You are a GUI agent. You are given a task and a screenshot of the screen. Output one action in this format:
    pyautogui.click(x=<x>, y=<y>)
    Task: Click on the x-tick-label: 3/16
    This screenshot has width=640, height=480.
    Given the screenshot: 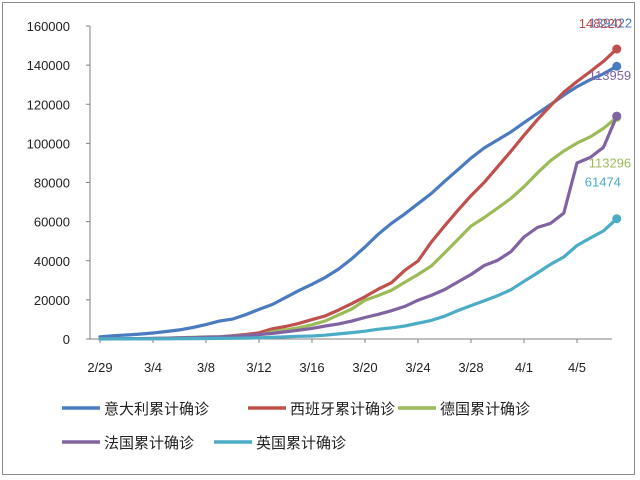 What is the action you would take?
    pyautogui.click(x=311, y=367)
    